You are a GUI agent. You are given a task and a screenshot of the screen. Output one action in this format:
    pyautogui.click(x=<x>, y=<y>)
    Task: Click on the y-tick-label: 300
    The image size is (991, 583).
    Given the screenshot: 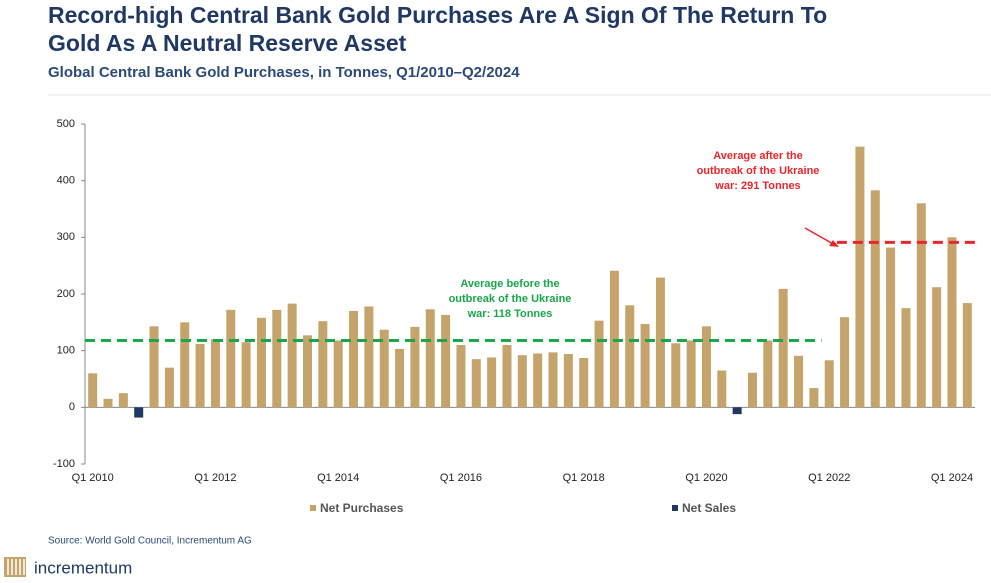 What is the action you would take?
    pyautogui.click(x=66, y=237)
    